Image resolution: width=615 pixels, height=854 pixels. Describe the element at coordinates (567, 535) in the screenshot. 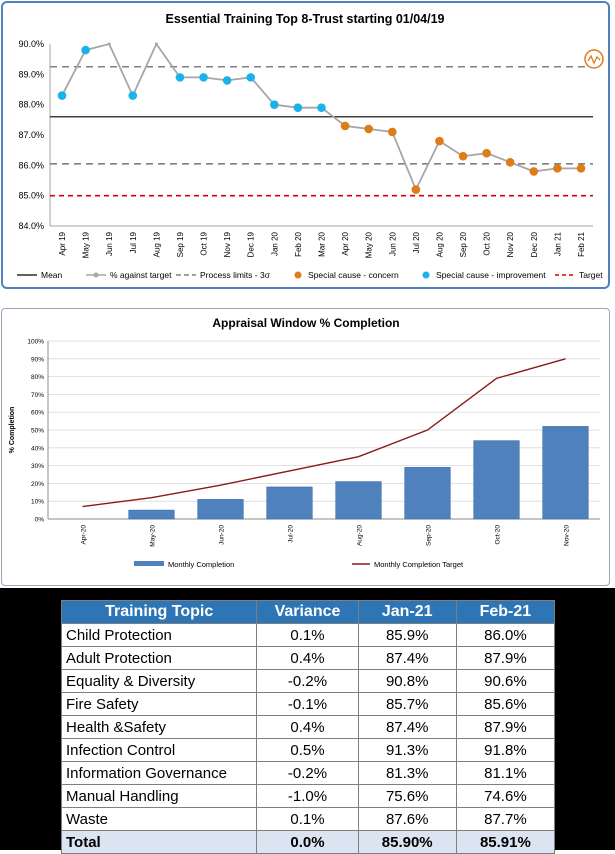

I see `x-tick-label: Nov-20` at that location.